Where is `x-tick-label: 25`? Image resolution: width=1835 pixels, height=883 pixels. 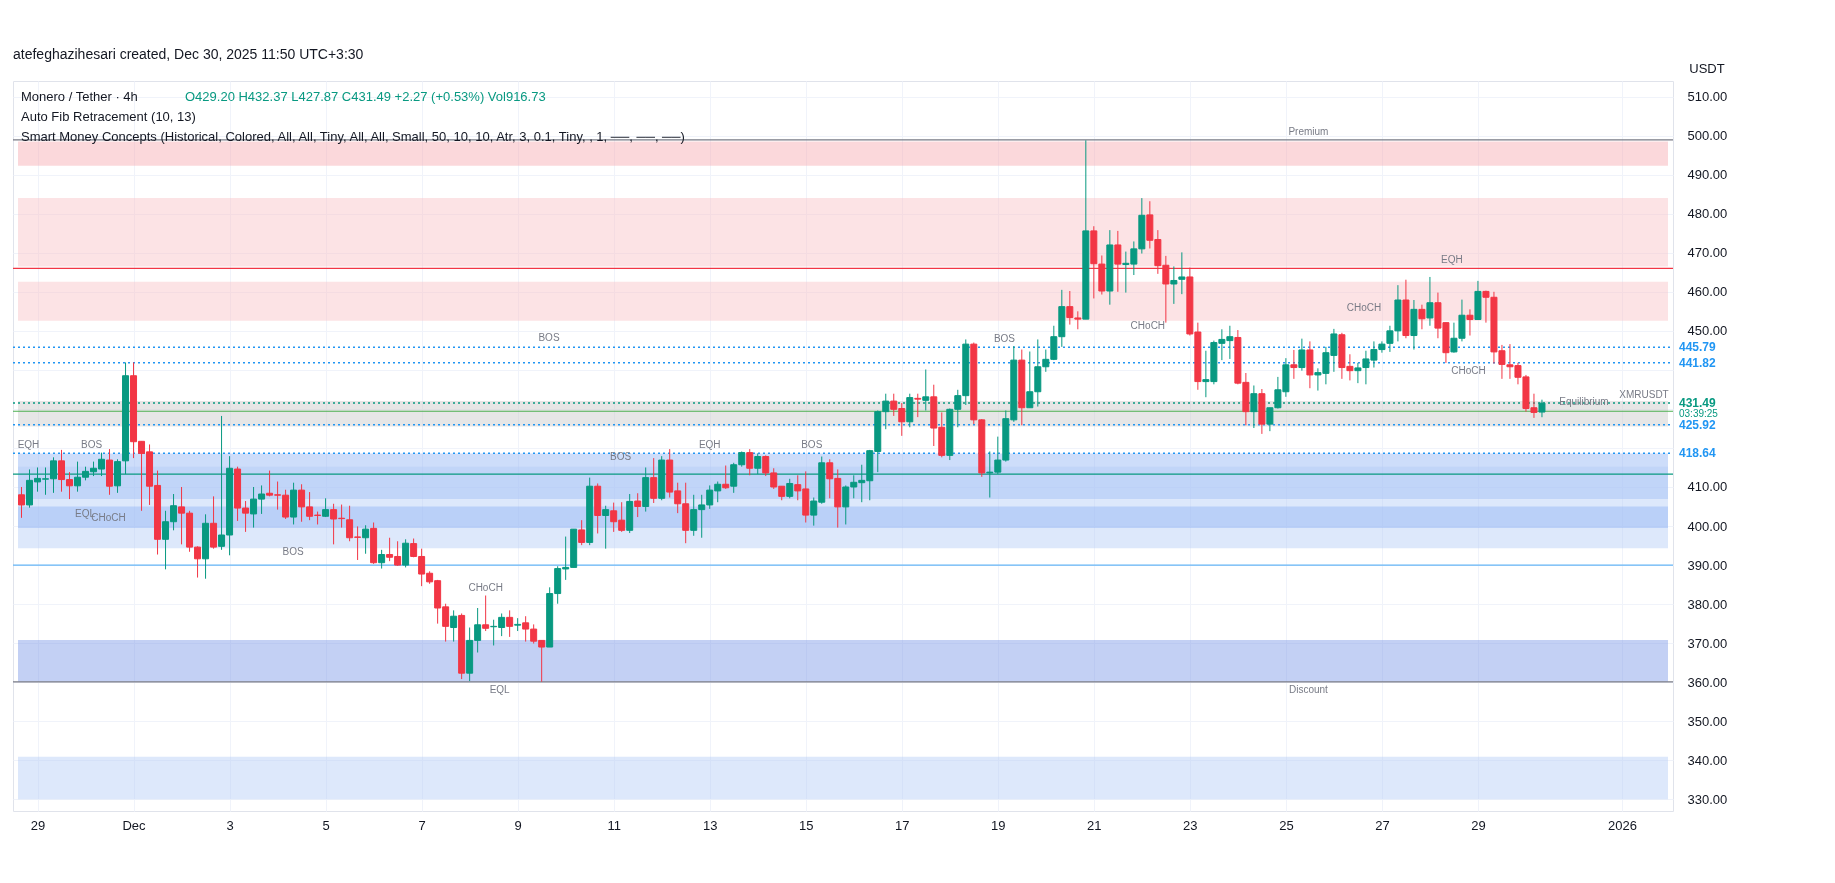
x-tick-label: 25 is located at coordinates (1286, 825).